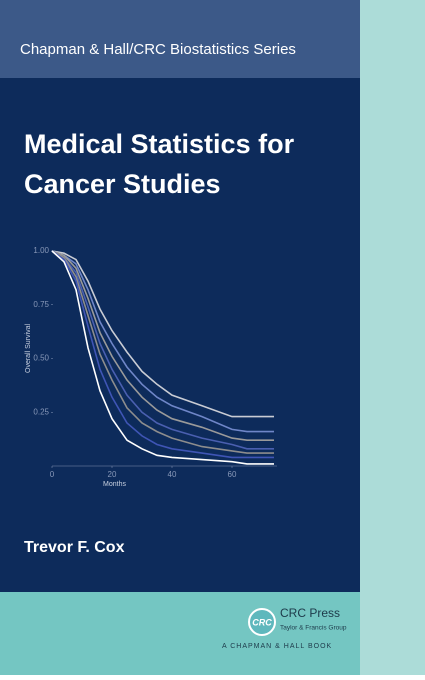  Describe the element at coordinates (114, 484) in the screenshot. I see `x-axis-label: Months` at that location.